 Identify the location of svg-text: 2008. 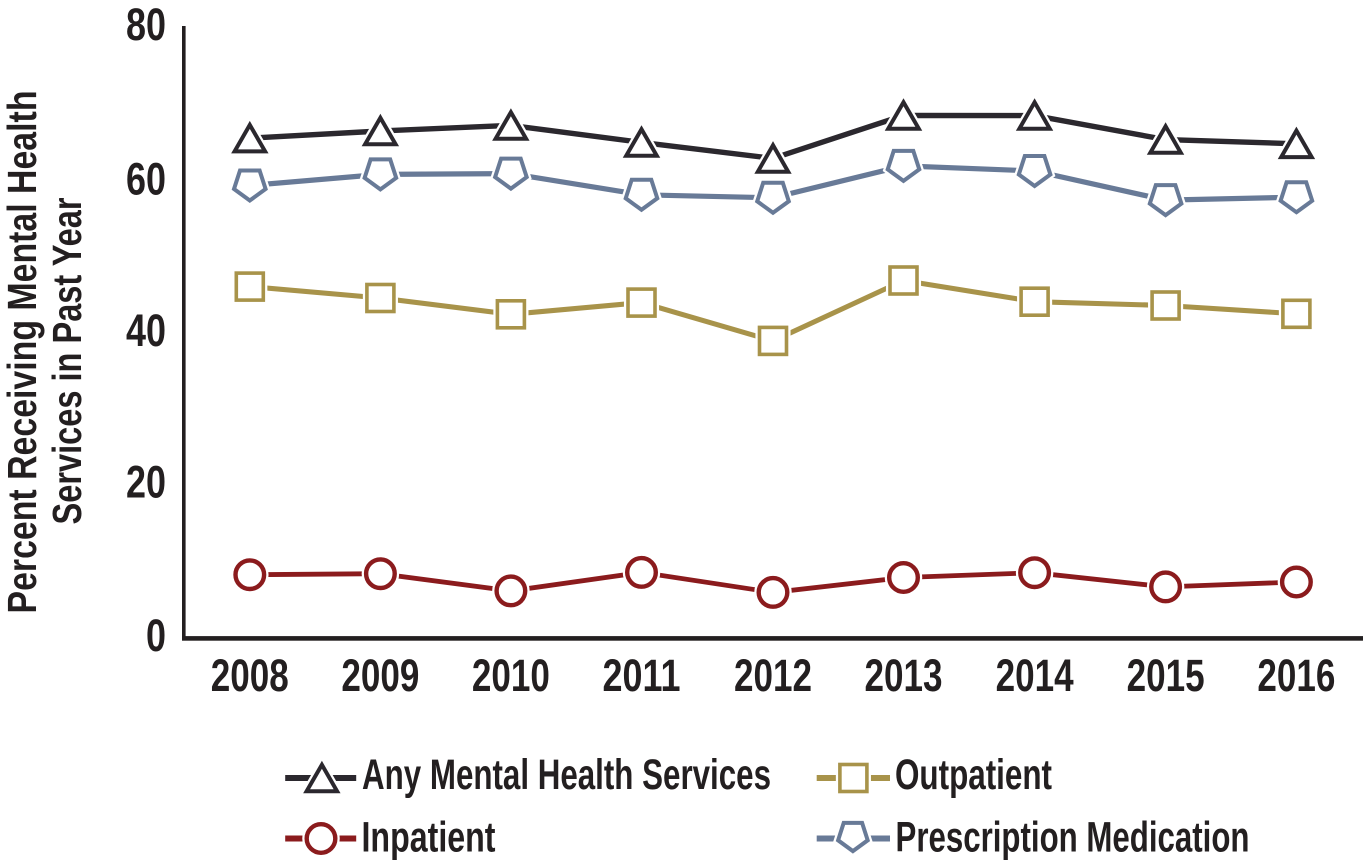
(250, 675).